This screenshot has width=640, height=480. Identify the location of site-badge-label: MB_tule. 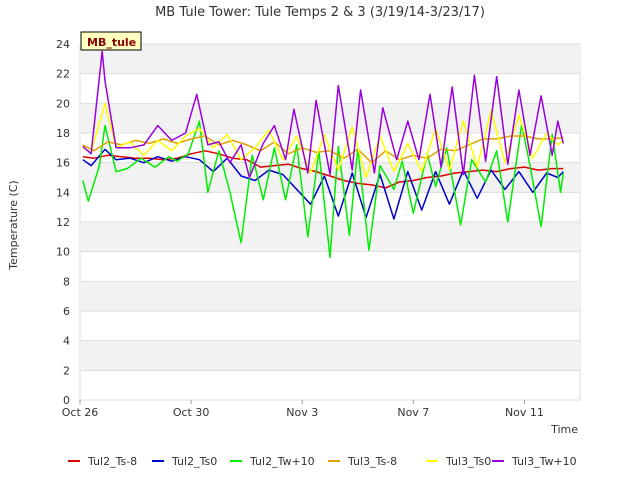
(111, 42).